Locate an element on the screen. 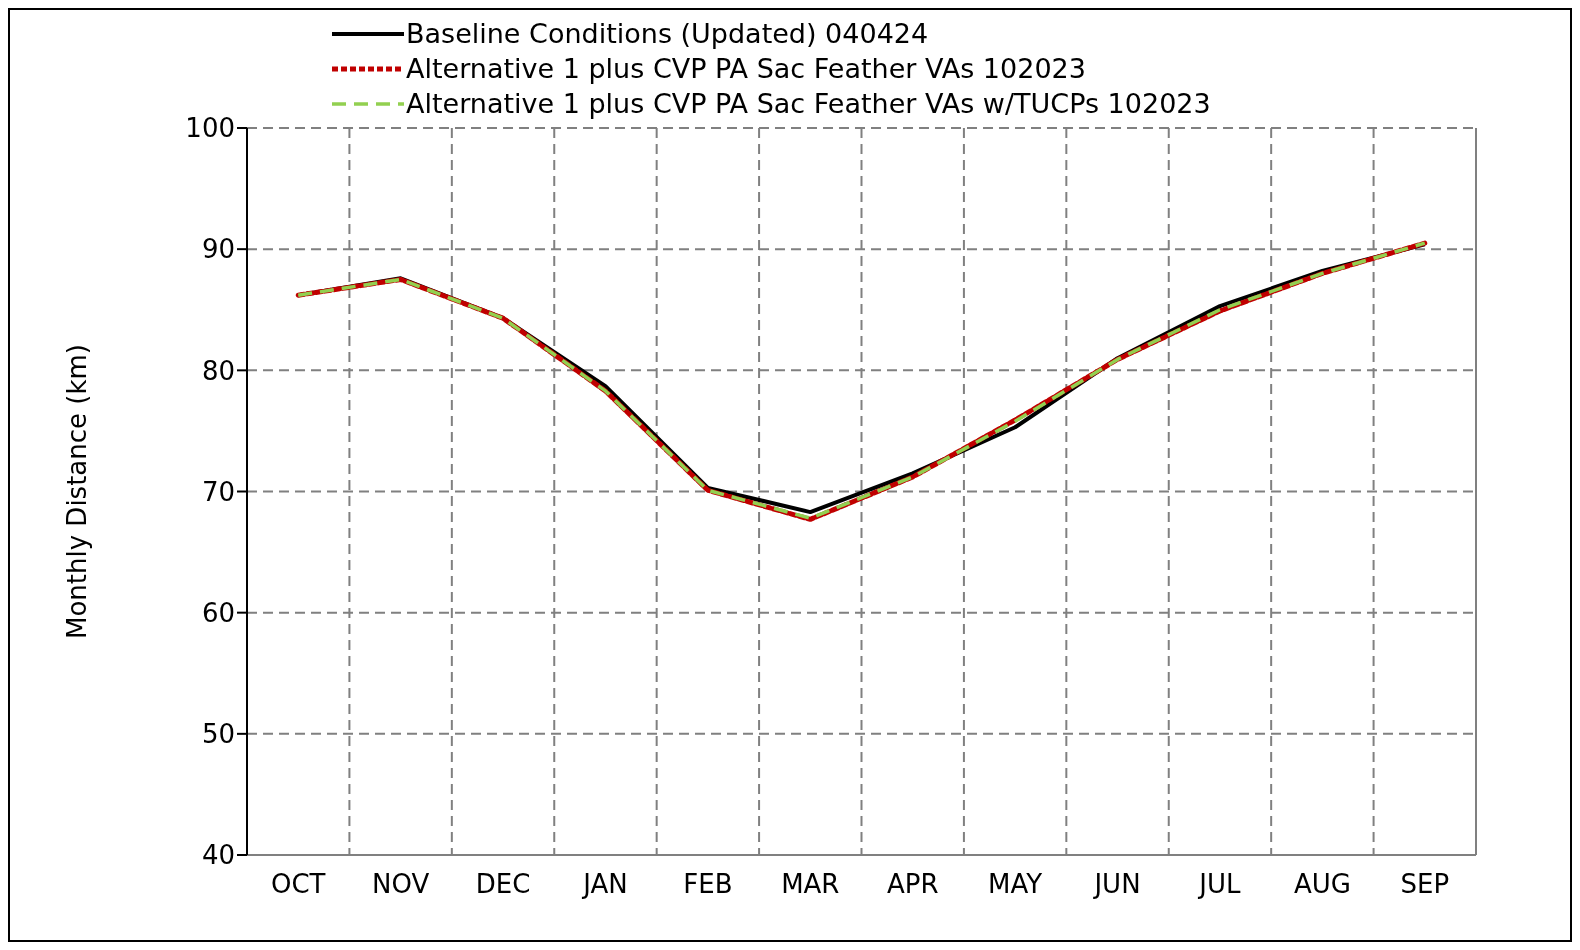 The width and height of the screenshot is (1580, 950). y-tick-label: 70 is located at coordinates (218, 491).